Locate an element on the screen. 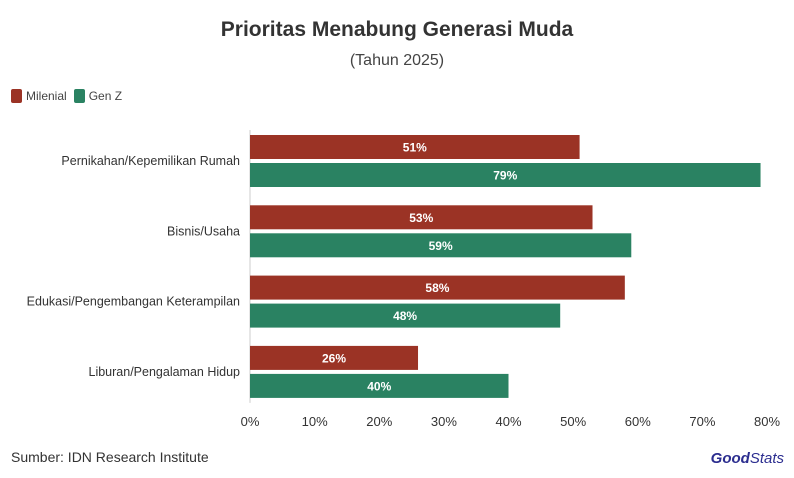  chart-subtitle: (Tahun 2025) is located at coordinates (397, 60).